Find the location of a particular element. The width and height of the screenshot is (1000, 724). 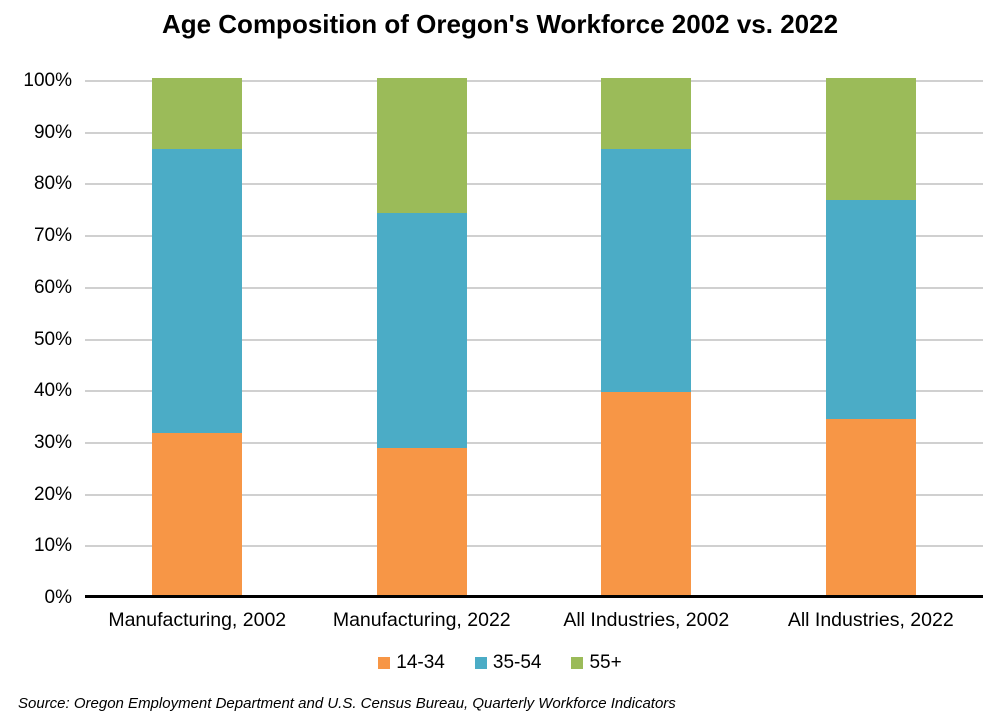

bar-segment-55+-4 is located at coordinates (870, 139).